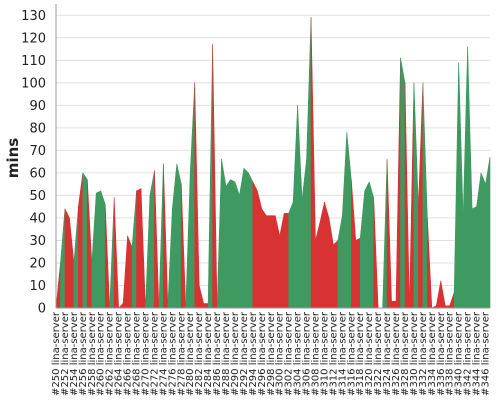  Describe the element at coordinates (262, 353) in the screenshot. I see `x-tick-label: #296 lina-server` at that location.